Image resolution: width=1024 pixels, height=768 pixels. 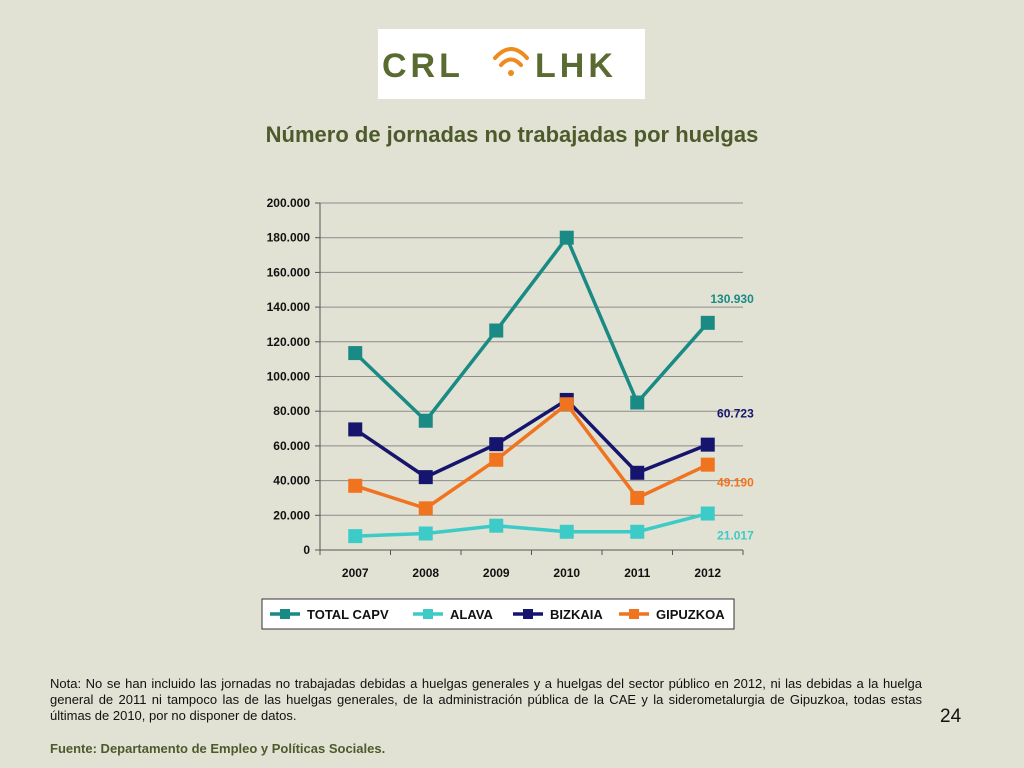 What do you see at coordinates (532, 573) in the screenshot?
I see `x-axis-tick-labels: 2007 2008 2009 2010 2011 2012` at bounding box center [532, 573].